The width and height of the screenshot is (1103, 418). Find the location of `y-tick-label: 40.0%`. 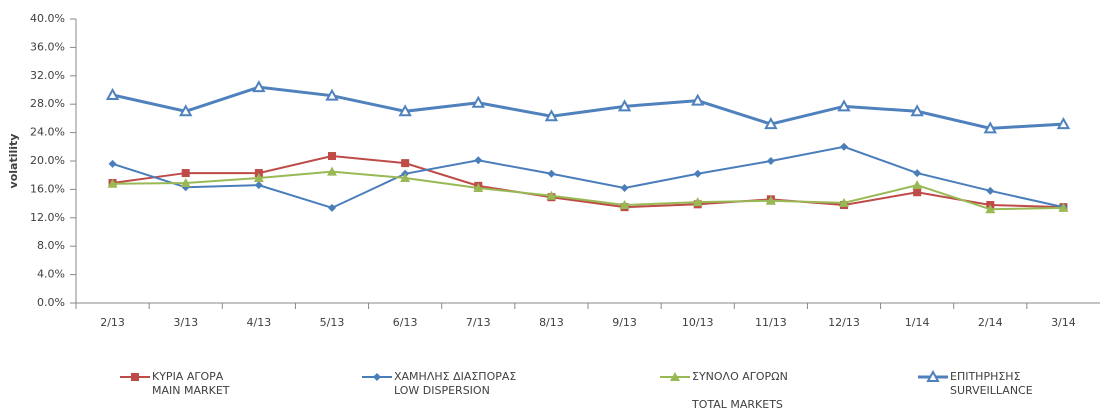

y-tick-label: 40.0% is located at coordinates (47, 18).